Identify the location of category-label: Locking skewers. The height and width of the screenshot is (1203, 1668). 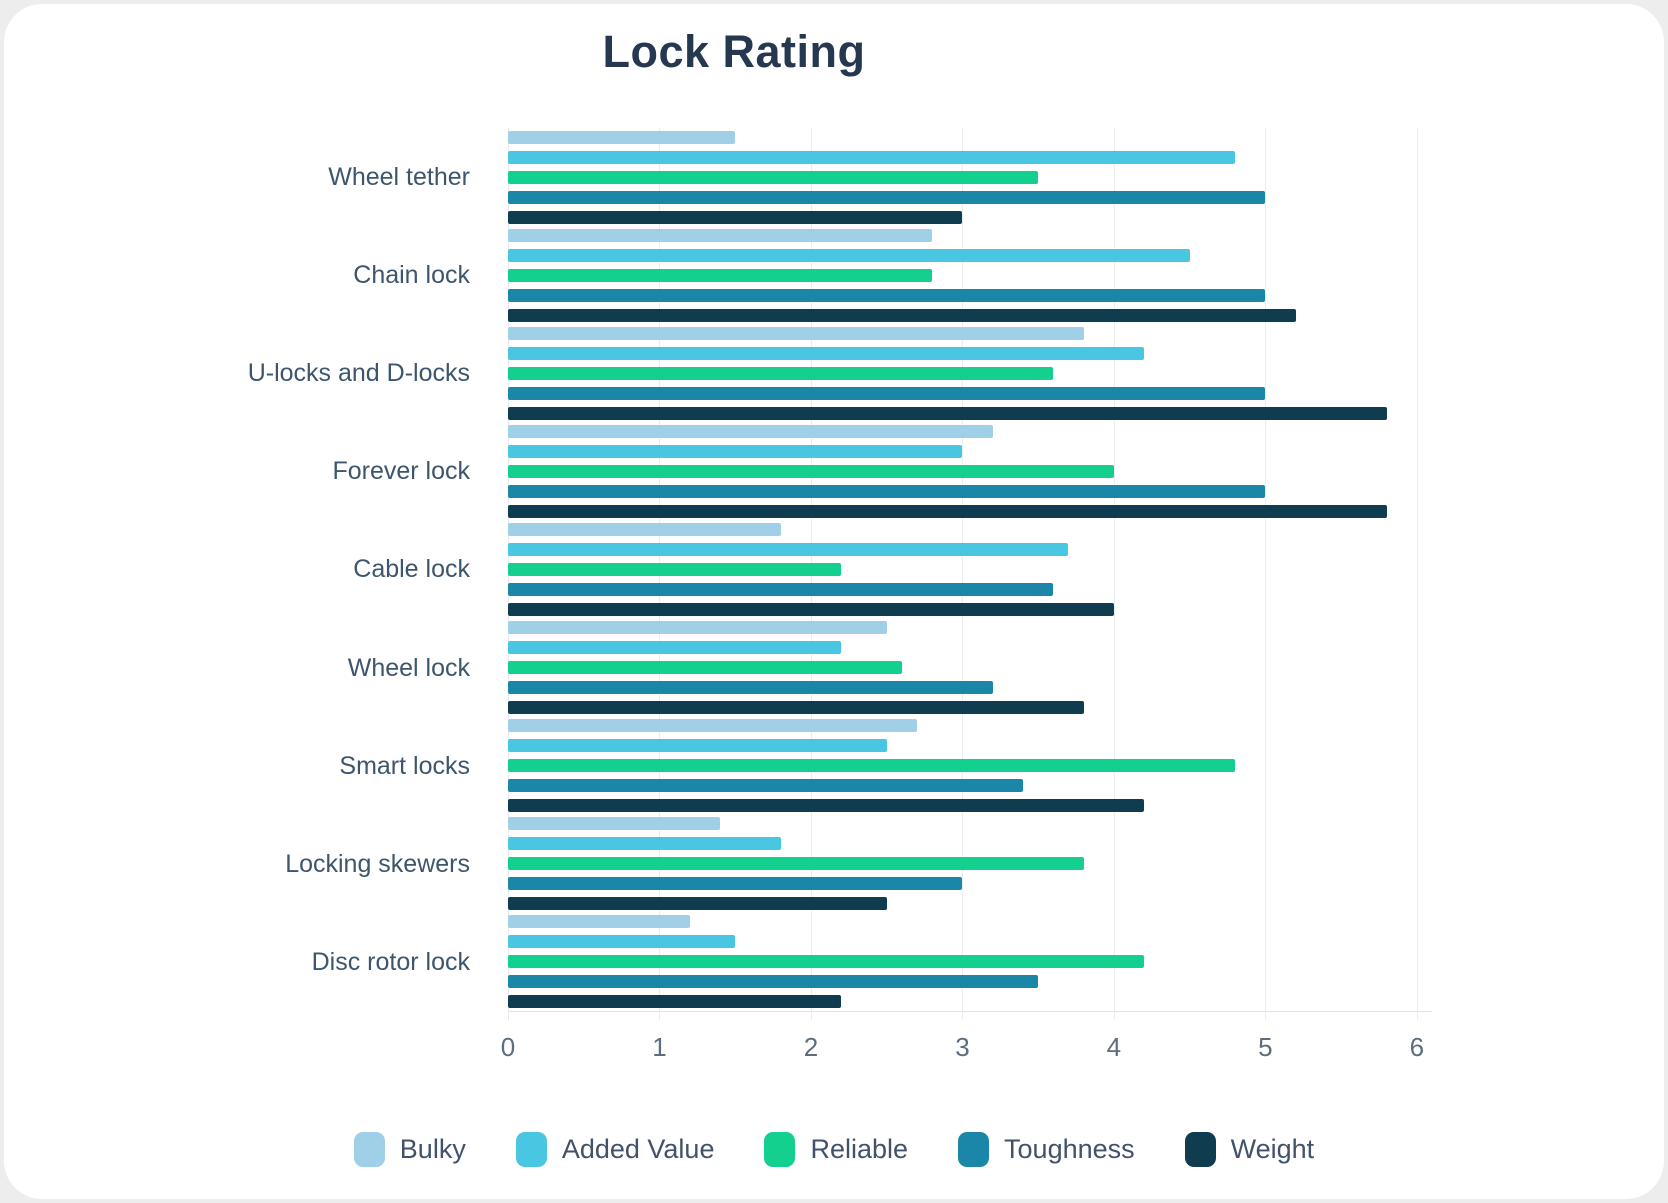
(377, 864).